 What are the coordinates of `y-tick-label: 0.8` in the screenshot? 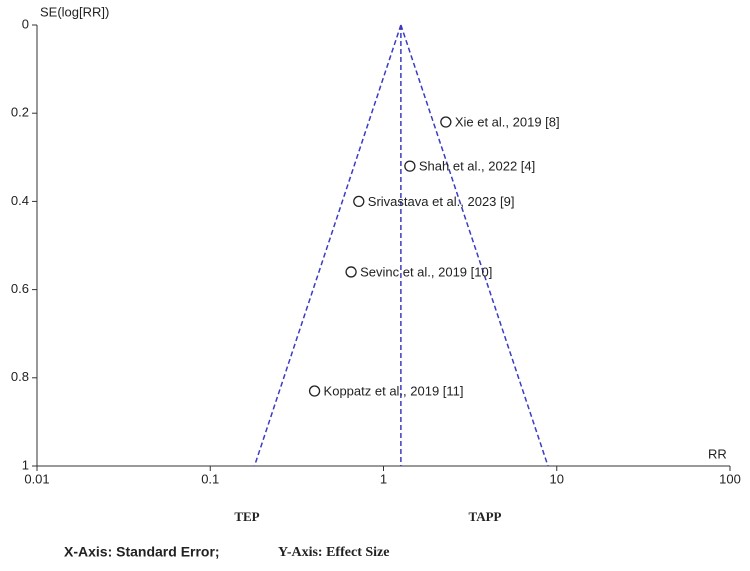 It's located at (20, 376).